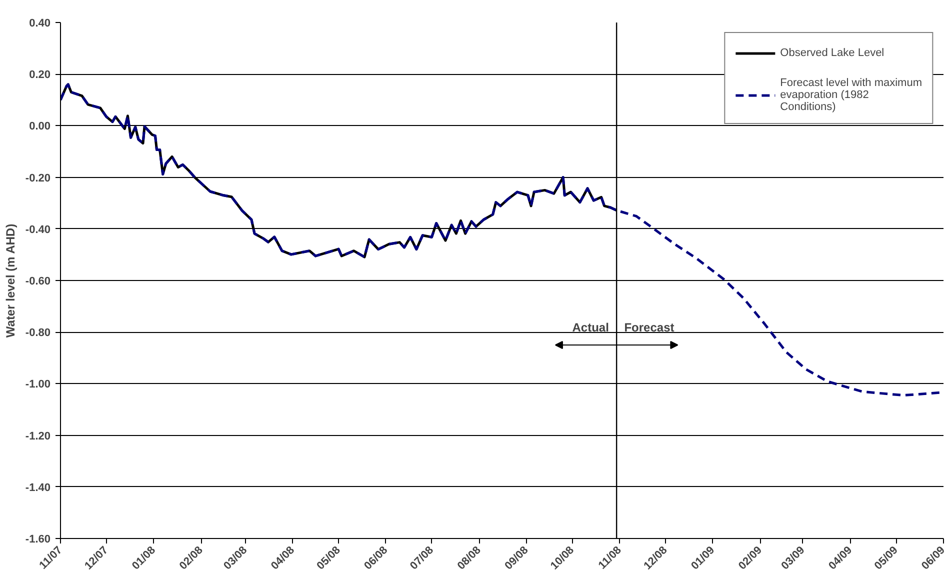 This screenshot has height=579, width=947. I want to click on y-tick-label: -1.00, so click(38, 384).